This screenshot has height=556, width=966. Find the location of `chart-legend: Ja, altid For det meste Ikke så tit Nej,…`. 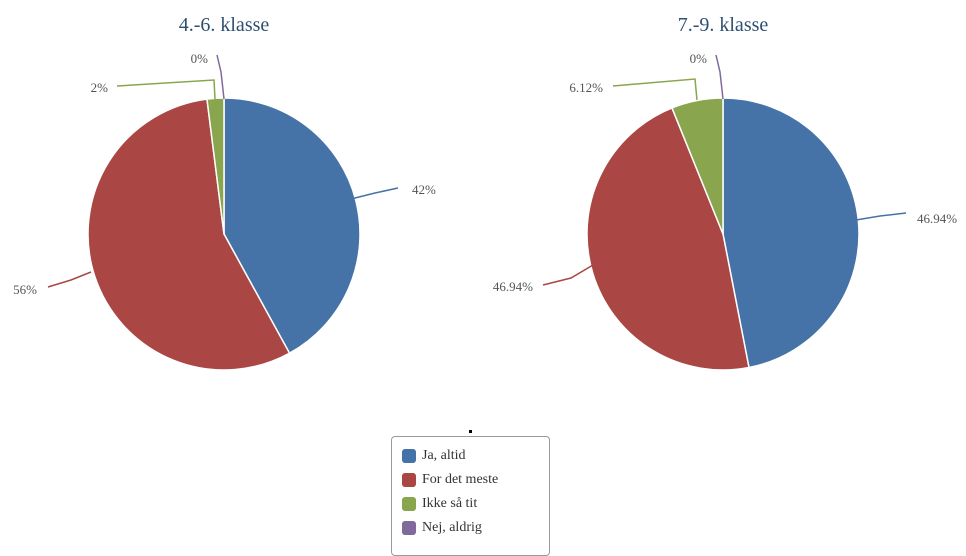

chart-legend: Ja, altid For det meste Ikke så tit Nej,… is located at coordinates (470, 496).